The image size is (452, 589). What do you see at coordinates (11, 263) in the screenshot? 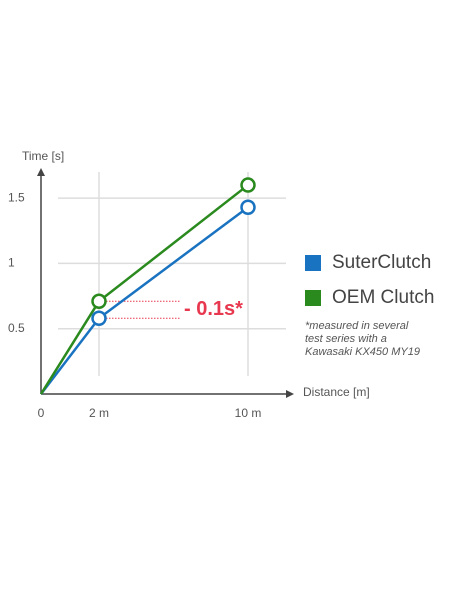
I see `y-tick-label: 1` at bounding box center [11, 263].